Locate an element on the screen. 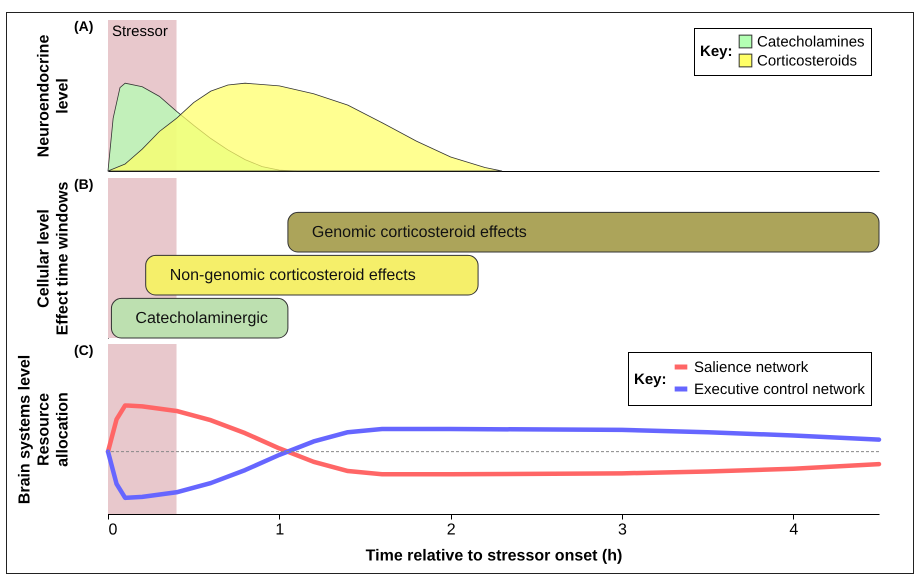  x-axis-title: Time relative to stressor onset (h) is located at coordinates (494, 556).